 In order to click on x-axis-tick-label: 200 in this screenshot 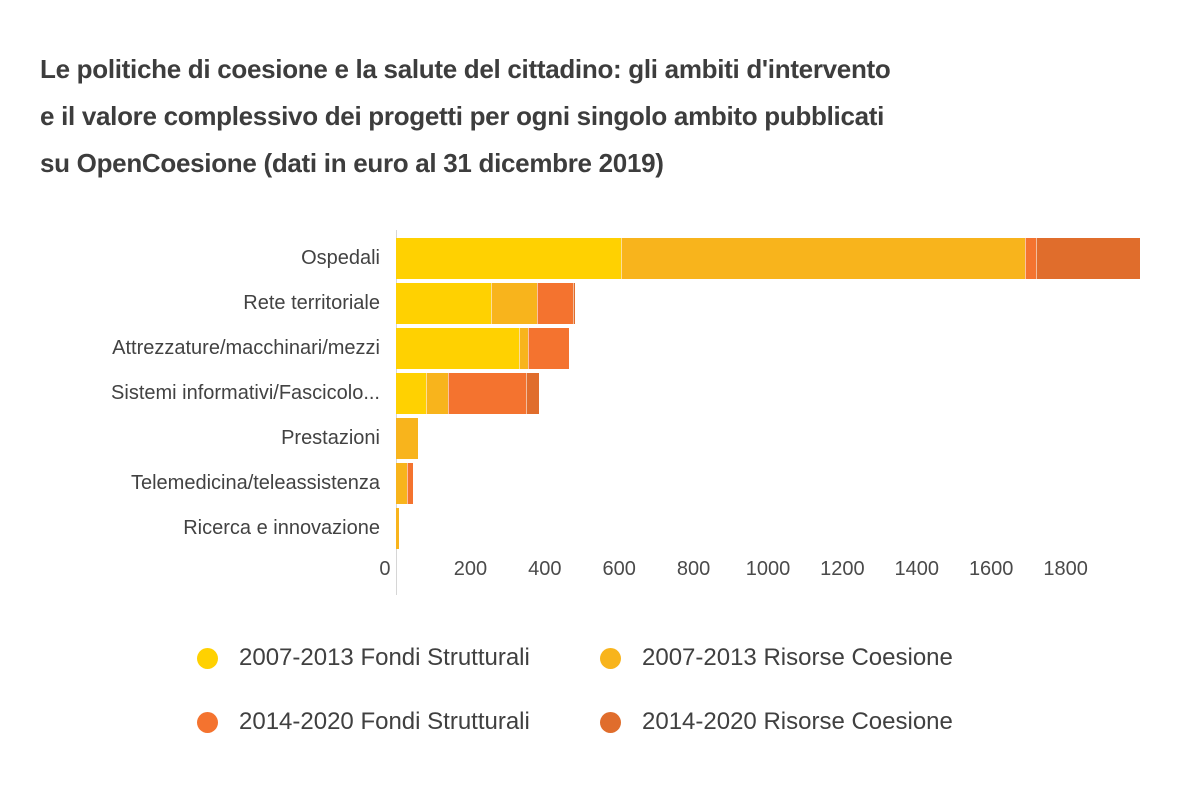, I will do `click(470, 569)`.